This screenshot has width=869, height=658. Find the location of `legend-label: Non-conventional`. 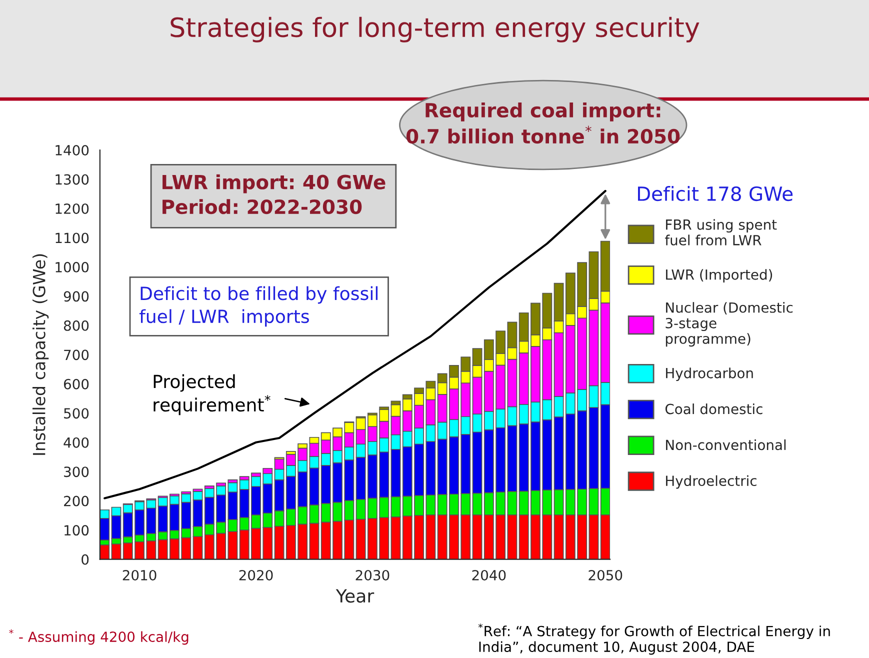

legend-label: Non-conventional is located at coordinates (726, 444).